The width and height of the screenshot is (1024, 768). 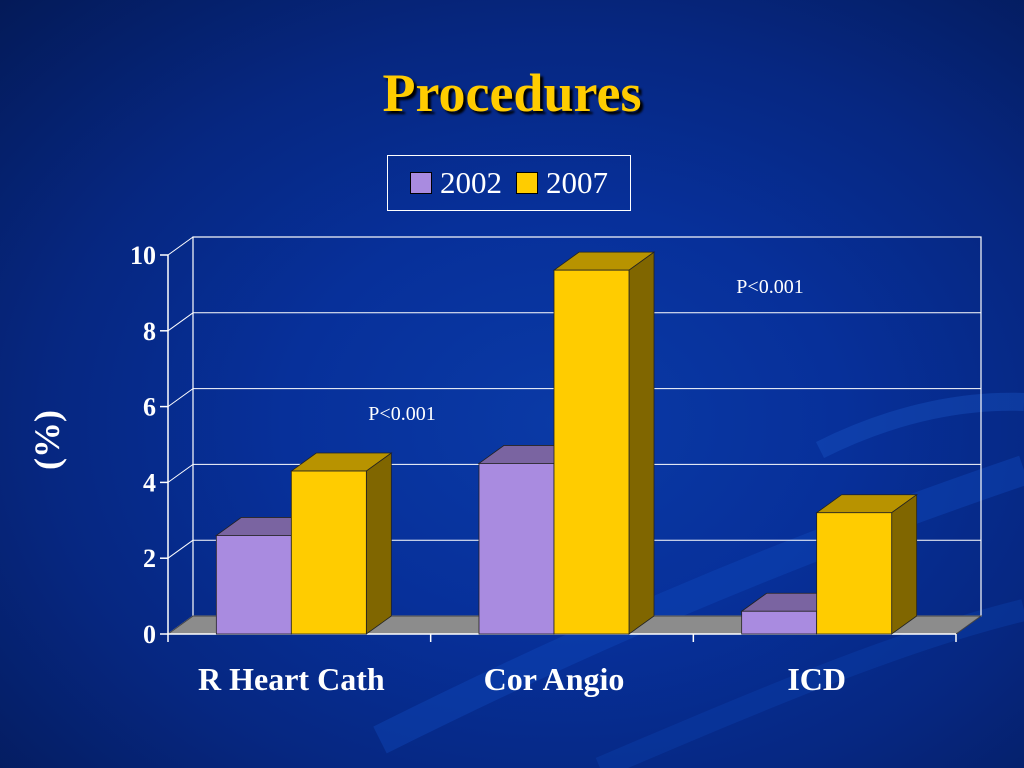 I want to click on y-tick-label: 2, so click(x=149, y=558).